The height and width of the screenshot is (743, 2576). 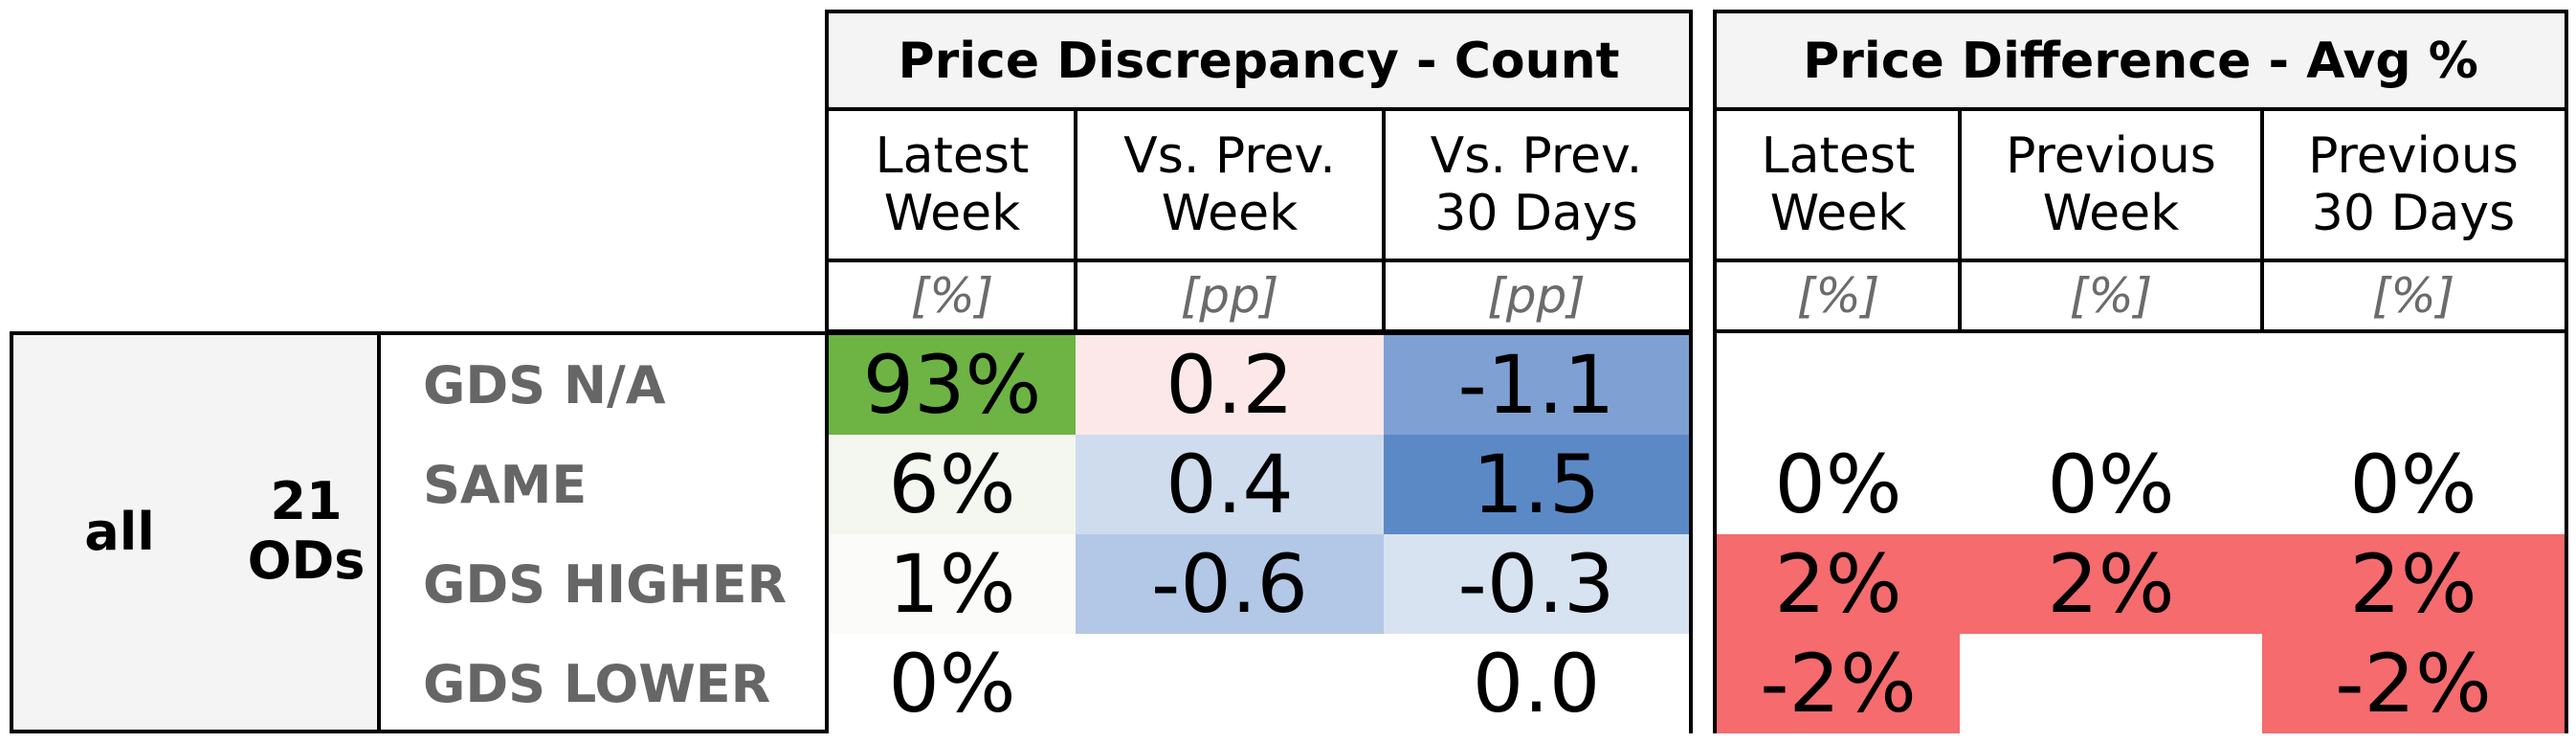 What do you see at coordinates (1230, 584) in the screenshot?
I see `table-cell: -0.6` at bounding box center [1230, 584].